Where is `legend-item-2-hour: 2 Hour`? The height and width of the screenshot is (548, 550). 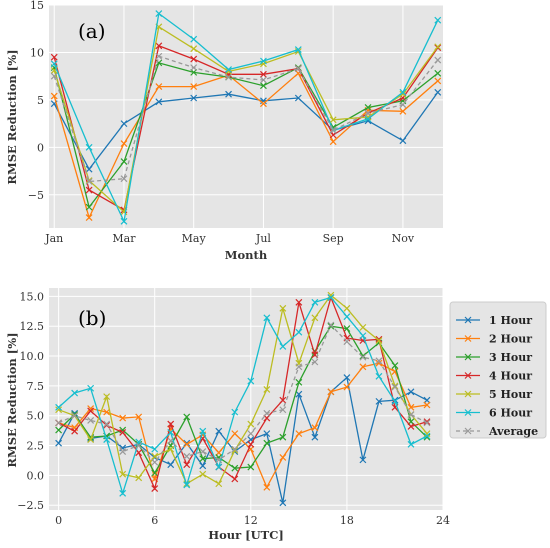 legend-item-2-hour: 2 Hour is located at coordinates (494, 339).